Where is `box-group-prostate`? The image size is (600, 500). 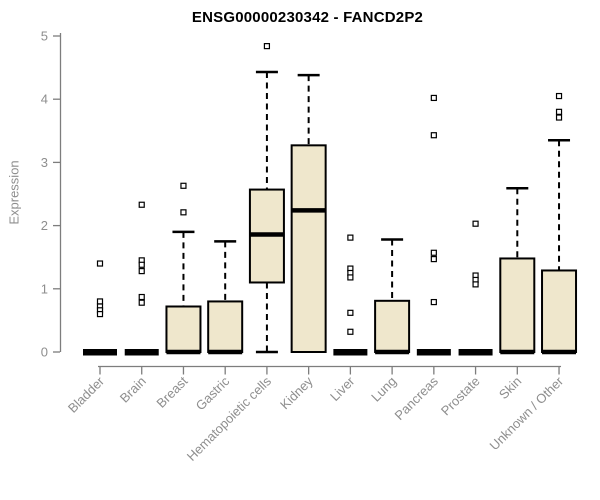 box-group-prostate is located at coordinates (475, 288).